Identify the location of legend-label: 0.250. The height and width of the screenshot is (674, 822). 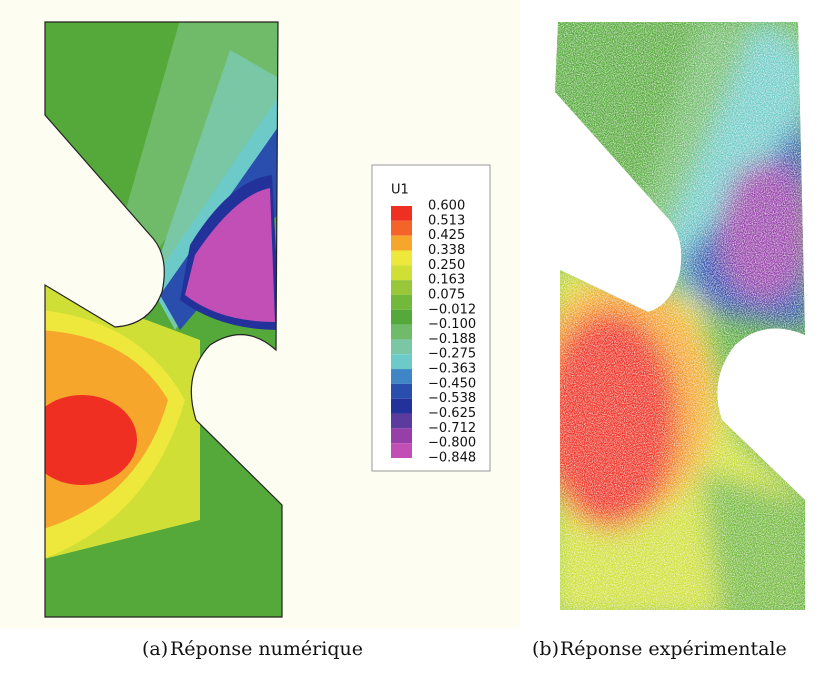
(446, 265).